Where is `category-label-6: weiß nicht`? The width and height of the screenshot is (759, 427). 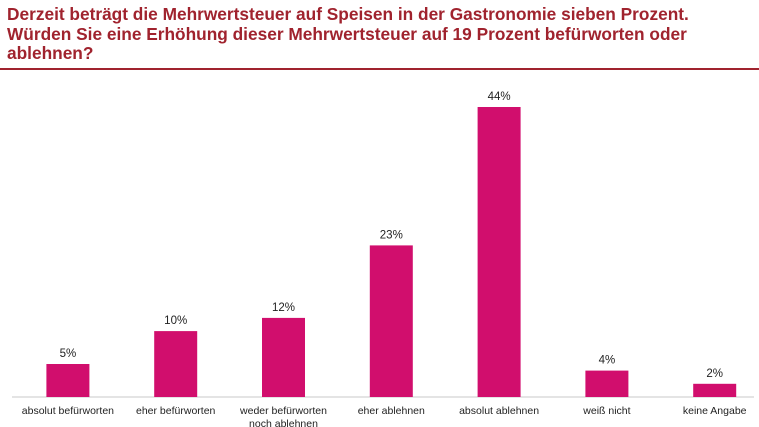 category-label-6: weiß nicht is located at coordinates (606, 411).